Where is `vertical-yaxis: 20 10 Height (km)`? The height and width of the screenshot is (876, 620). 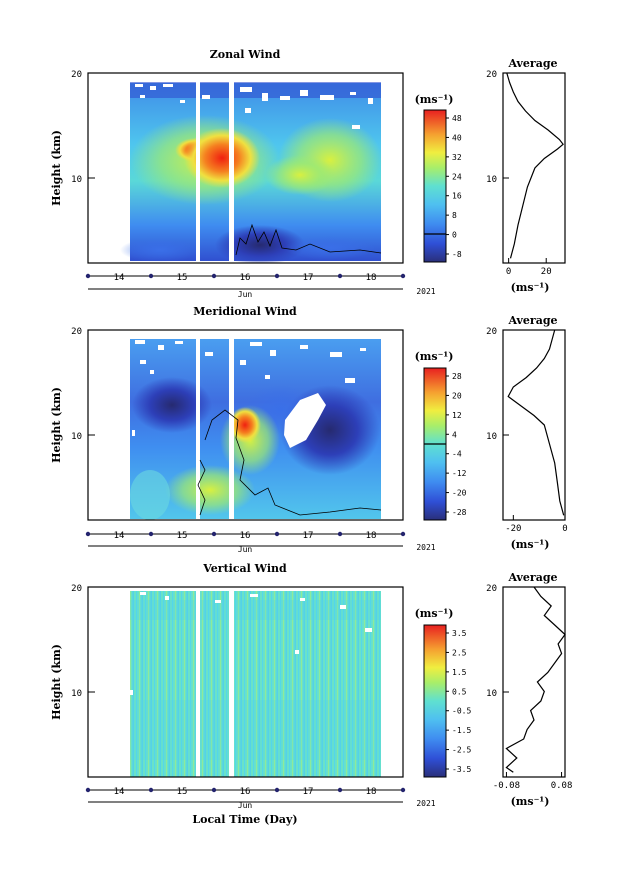 vertical-yaxis: 20 10 Height (km) is located at coordinates (72, 652).